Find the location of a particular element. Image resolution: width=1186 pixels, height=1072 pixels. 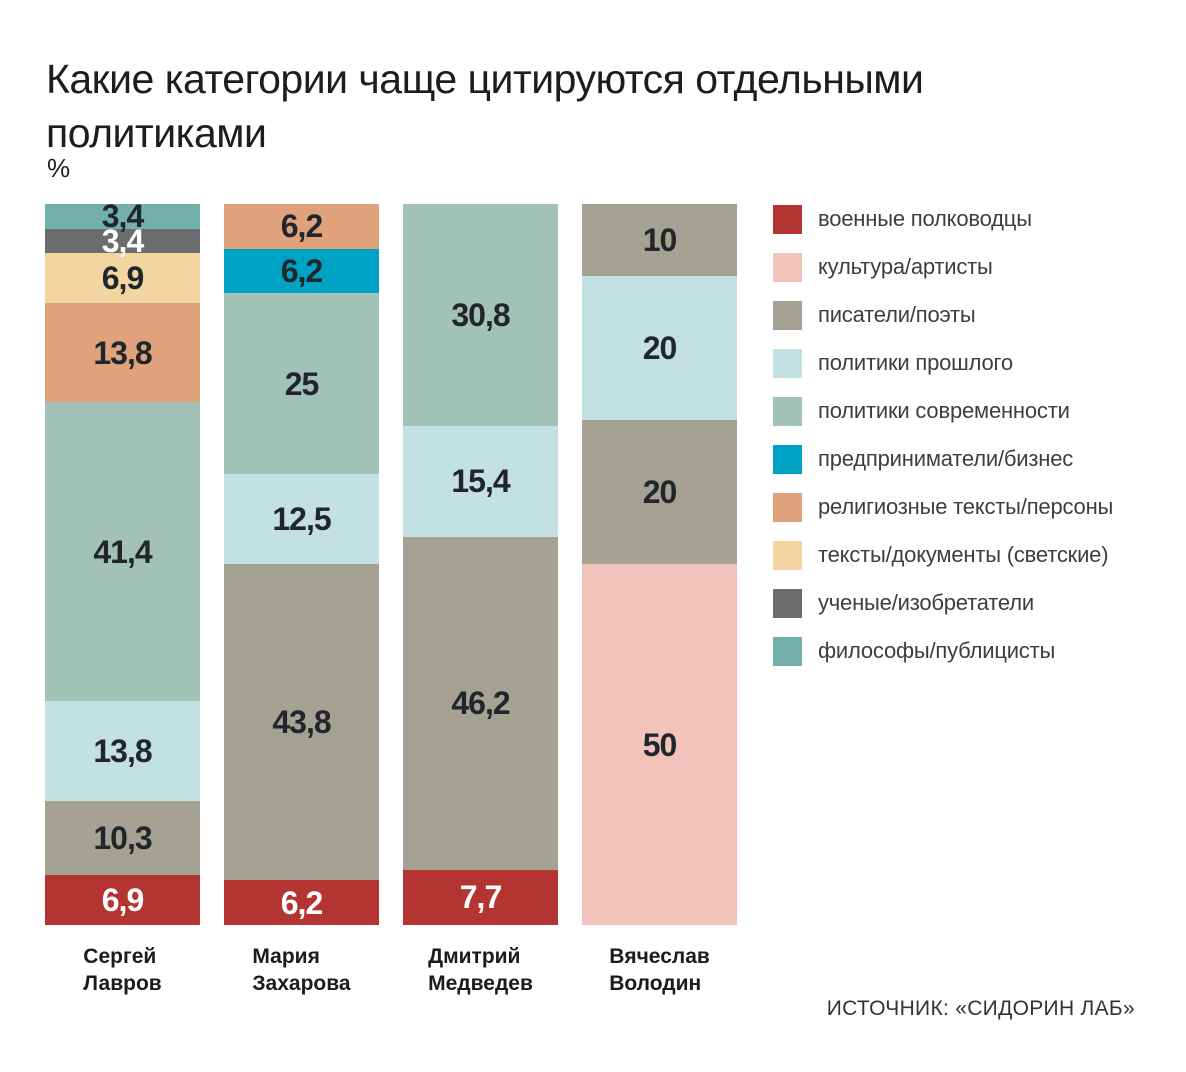

legend-label: предприниматели/бизнес is located at coordinates (946, 458).